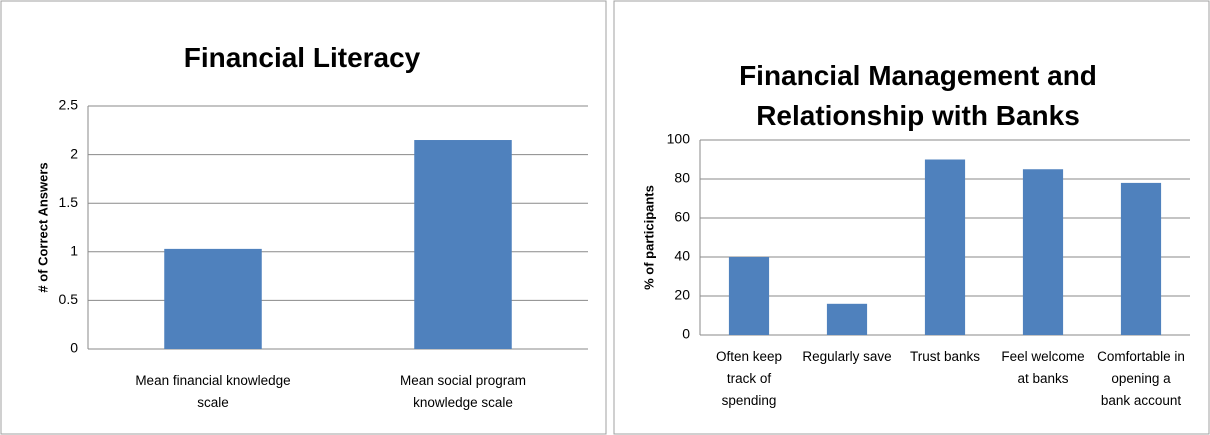 Image resolution: width=1210 pixels, height=435 pixels. I want to click on y-tick-label: 2.5, so click(69, 105).